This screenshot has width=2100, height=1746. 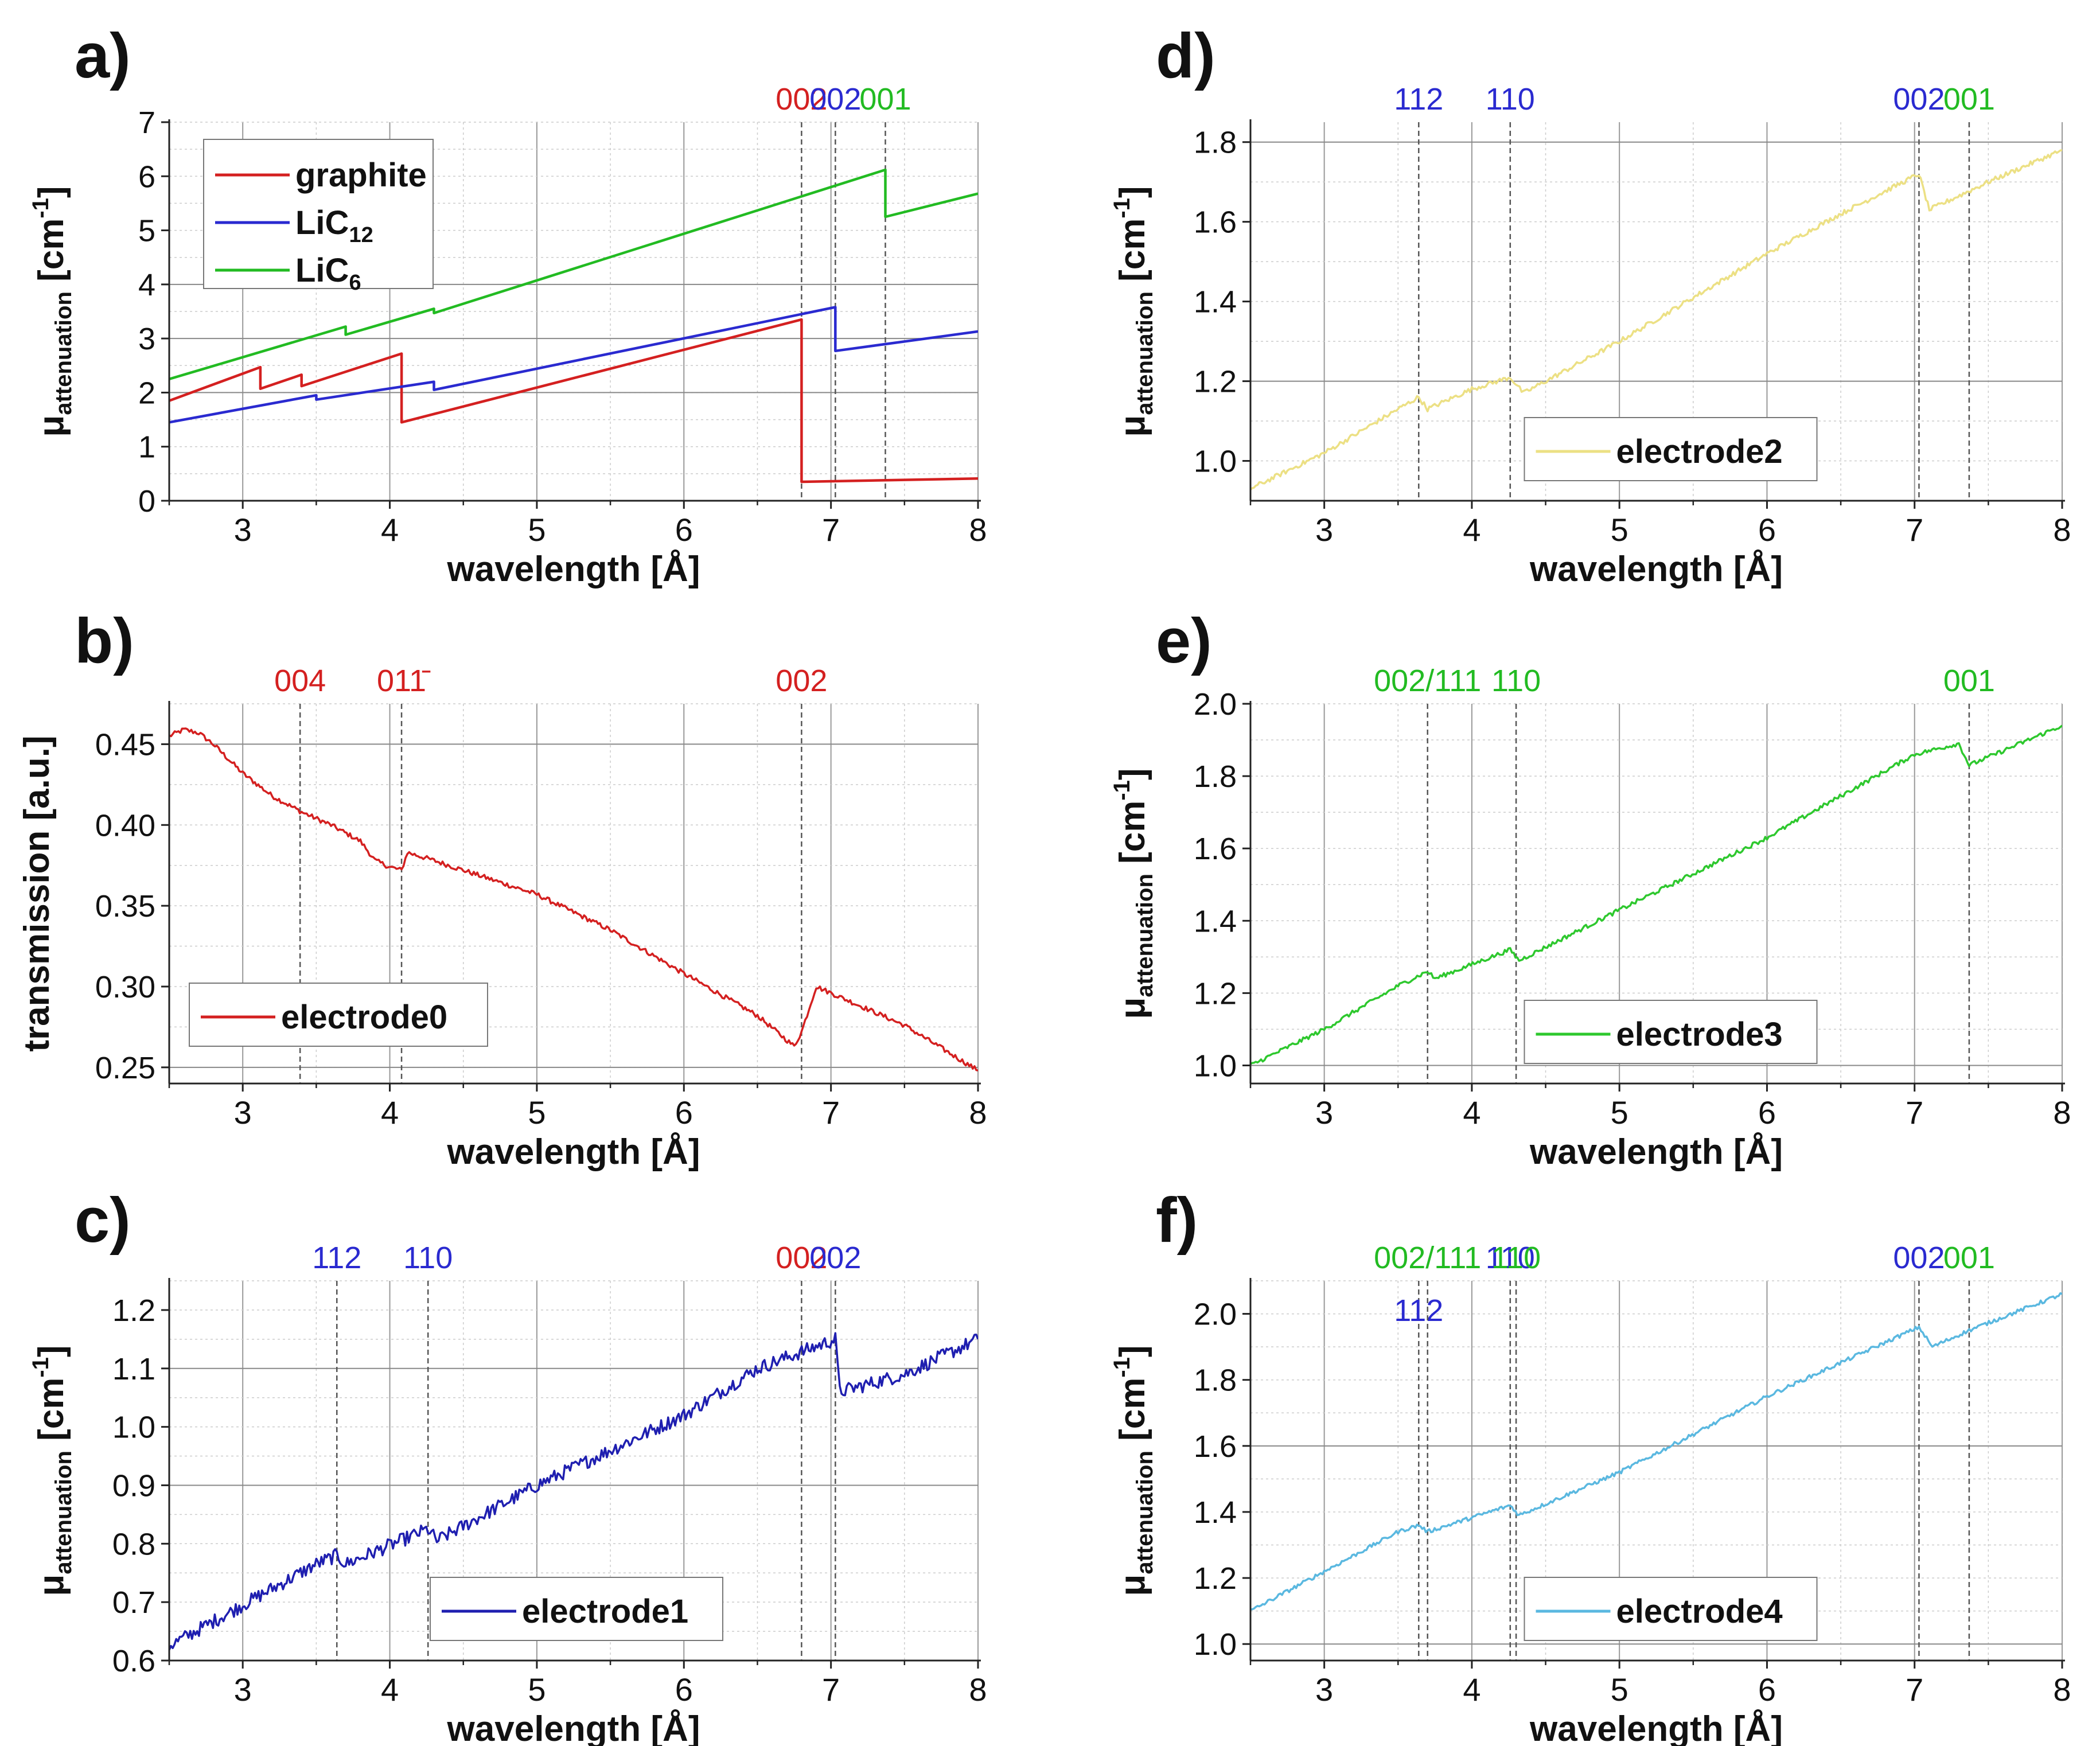 I want to click on panel-letter: f), so click(x=1177, y=1220).